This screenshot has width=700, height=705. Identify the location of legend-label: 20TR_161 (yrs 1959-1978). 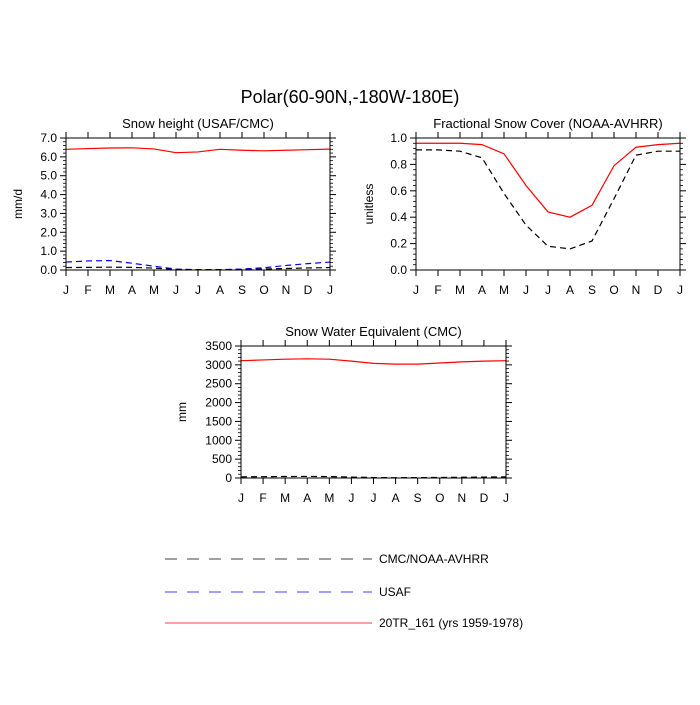
(451, 623).